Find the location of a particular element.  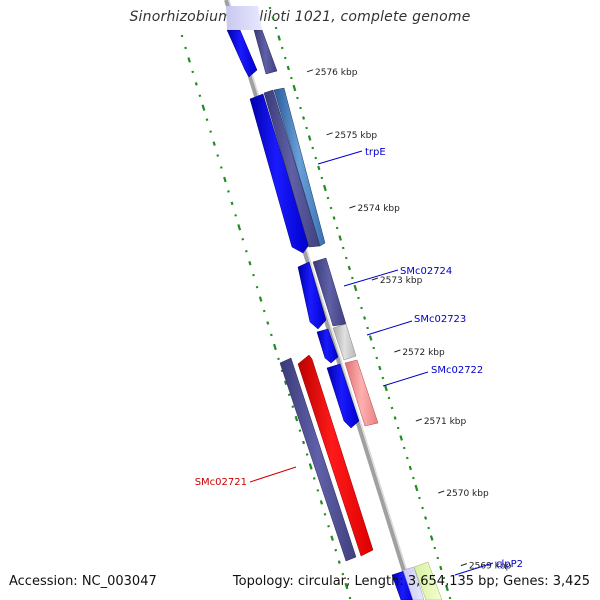

gene-top-blue is located at coordinates (242, 53).